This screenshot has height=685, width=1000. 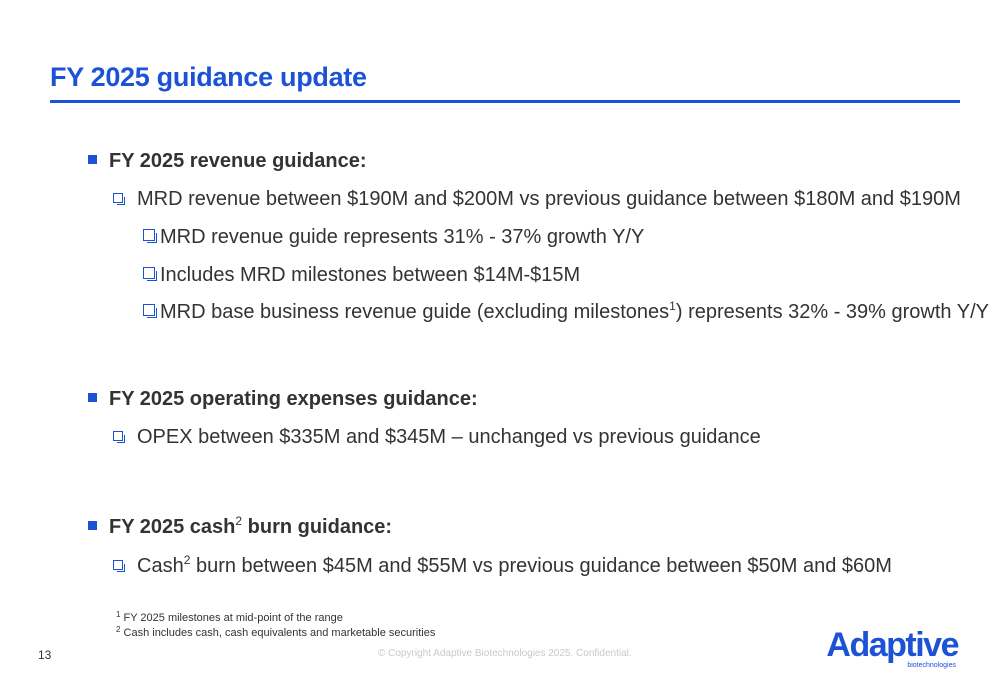 What do you see at coordinates (160, 566) in the screenshot?
I see `cash-item: Cash` at bounding box center [160, 566].